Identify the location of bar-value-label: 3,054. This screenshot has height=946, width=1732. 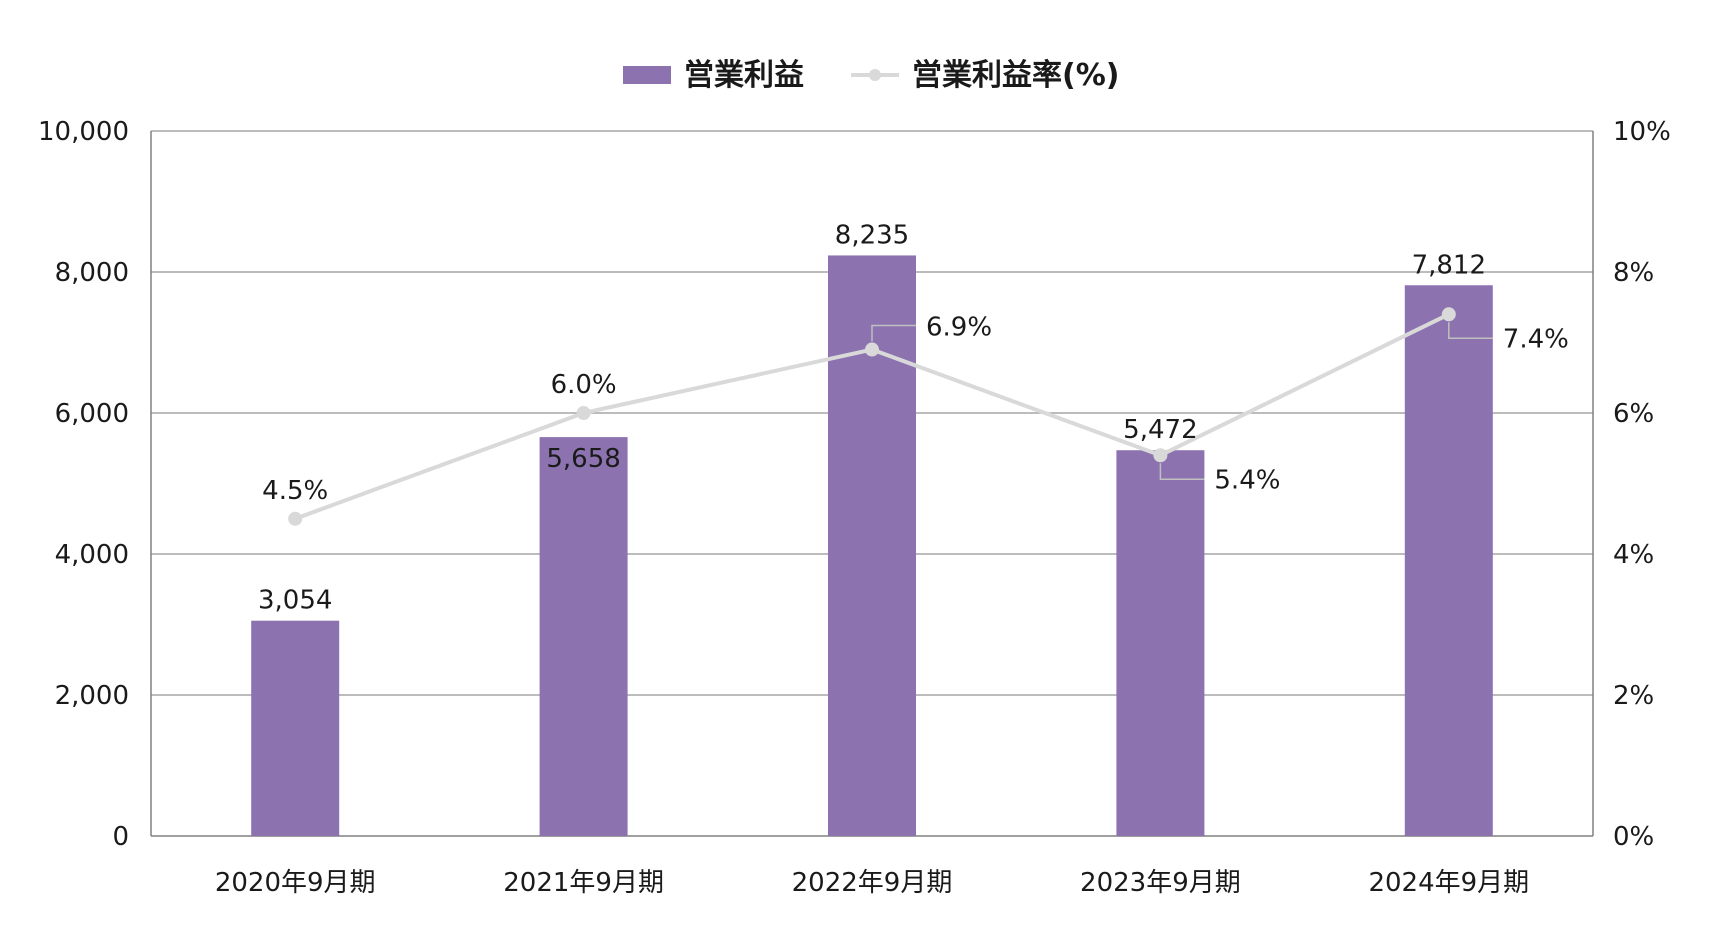
(295, 601).